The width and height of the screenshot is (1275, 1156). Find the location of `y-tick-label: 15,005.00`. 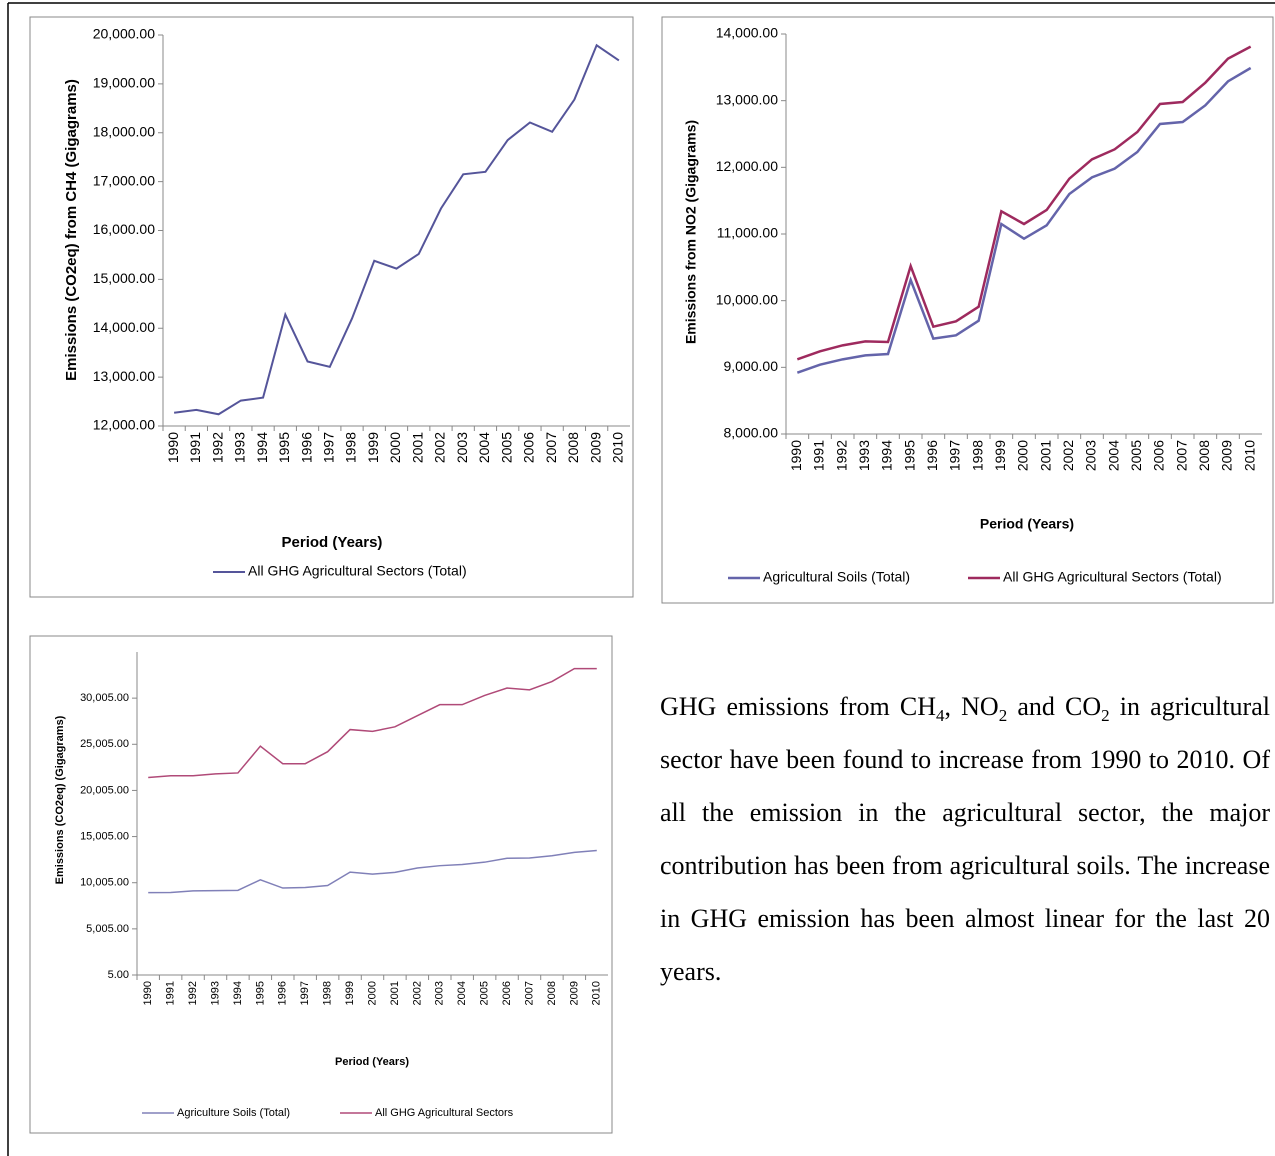

y-tick-label: 15,005.00 is located at coordinates (104, 836).